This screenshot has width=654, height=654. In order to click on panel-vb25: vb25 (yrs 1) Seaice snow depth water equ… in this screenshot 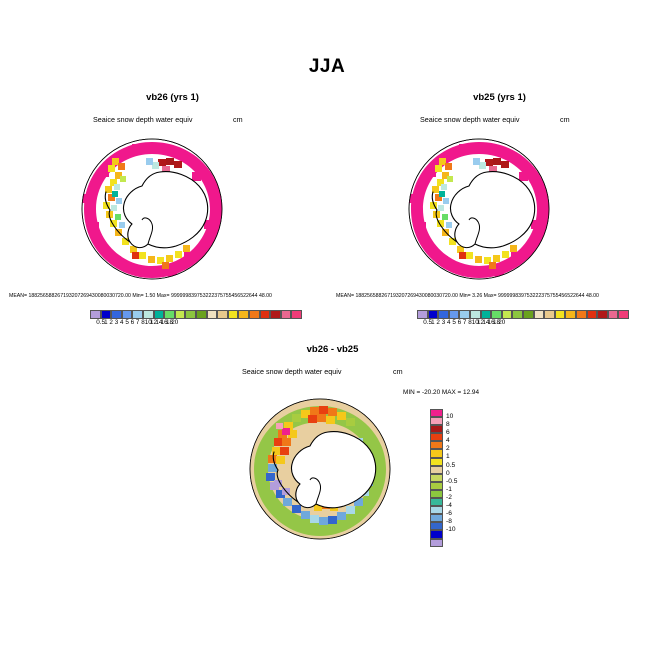, I will do `click(499, 111)`.